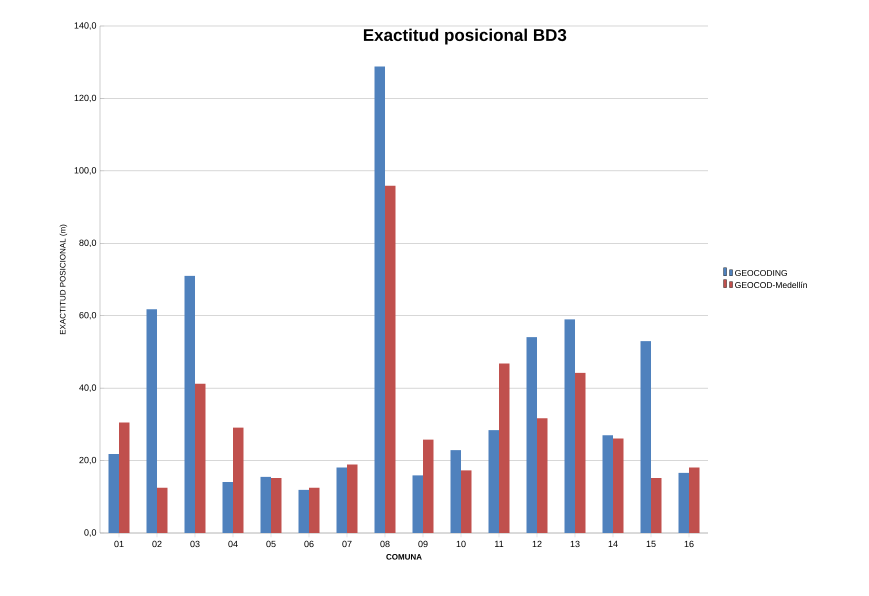 This screenshot has height=596, width=869. Describe the element at coordinates (87, 316) in the screenshot. I see `y-tick-label: 60,0` at that location.